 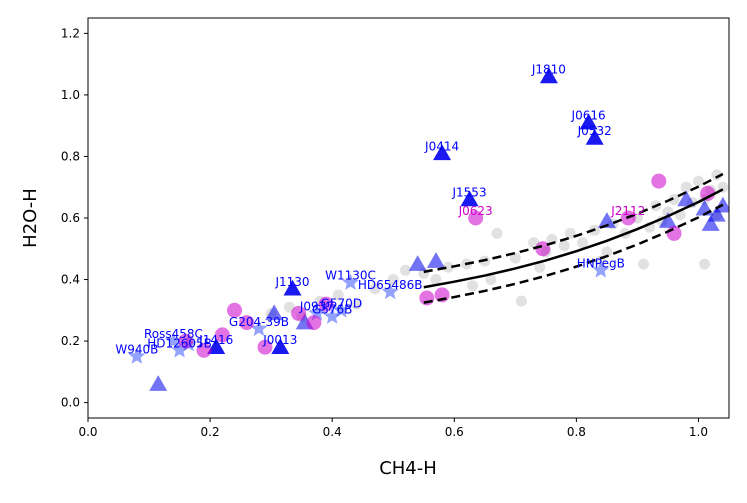 What do you see at coordinates (408, 468) in the screenshot?
I see `x-axis-title: CH4-H` at bounding box center [408, 468].